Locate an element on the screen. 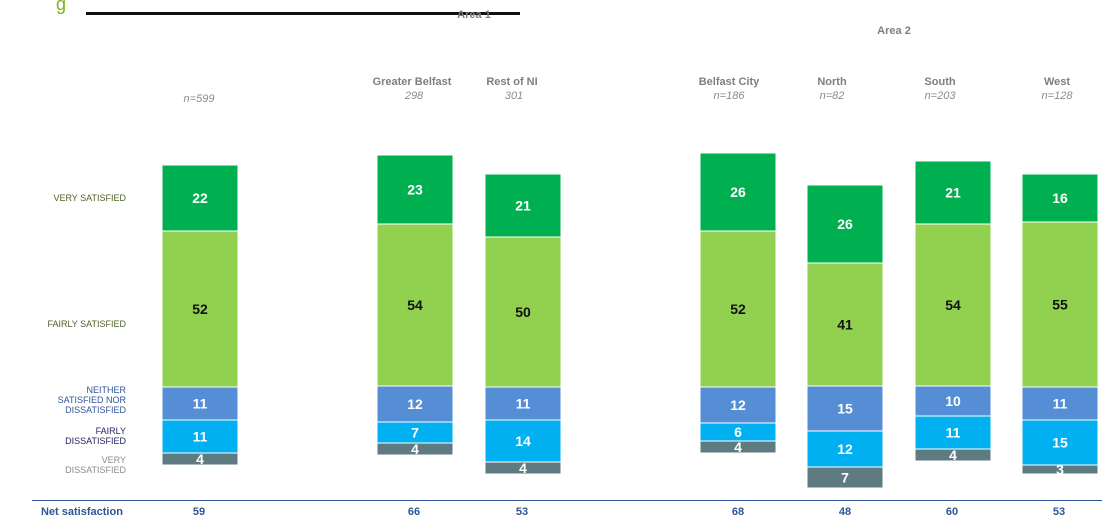 Image resolution: width=1112 pixels, height=531 pixels. data-label: 41 is located at coordinates (845, 325).